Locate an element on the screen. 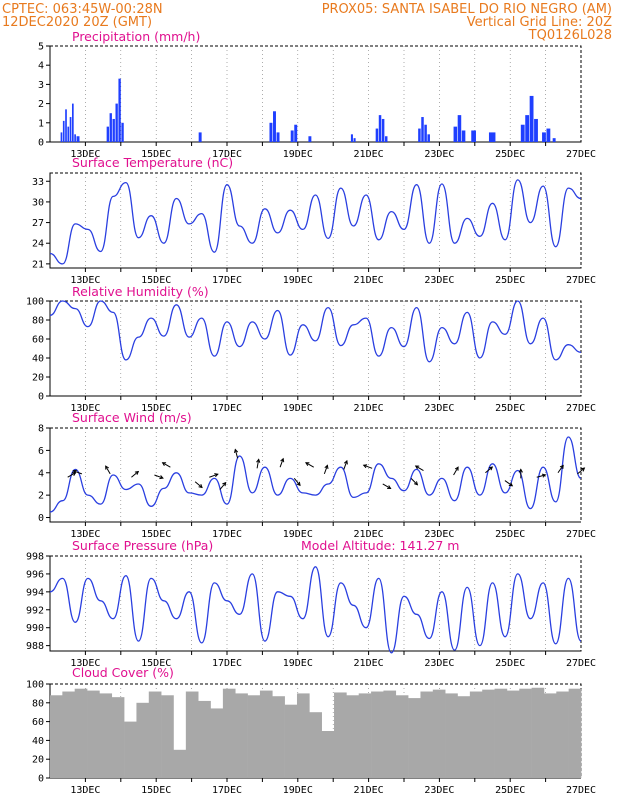 This screenshot has width=618, height=800. y-tick-label: 27 is located at coordinates (38, 223).